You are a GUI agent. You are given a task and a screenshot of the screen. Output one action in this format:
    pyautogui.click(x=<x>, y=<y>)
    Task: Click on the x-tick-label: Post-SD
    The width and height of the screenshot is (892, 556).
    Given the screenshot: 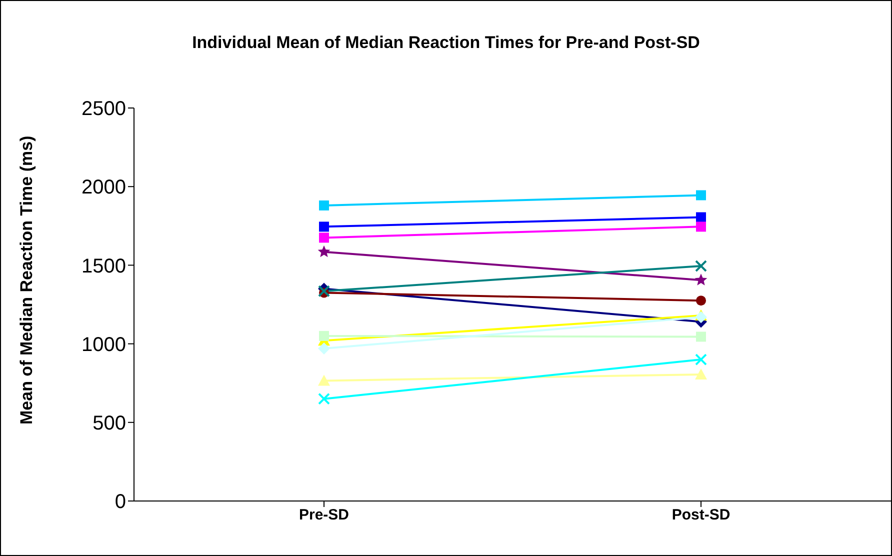 What is the action you would take?
    pyautogui.click(x=701, y=515)
    